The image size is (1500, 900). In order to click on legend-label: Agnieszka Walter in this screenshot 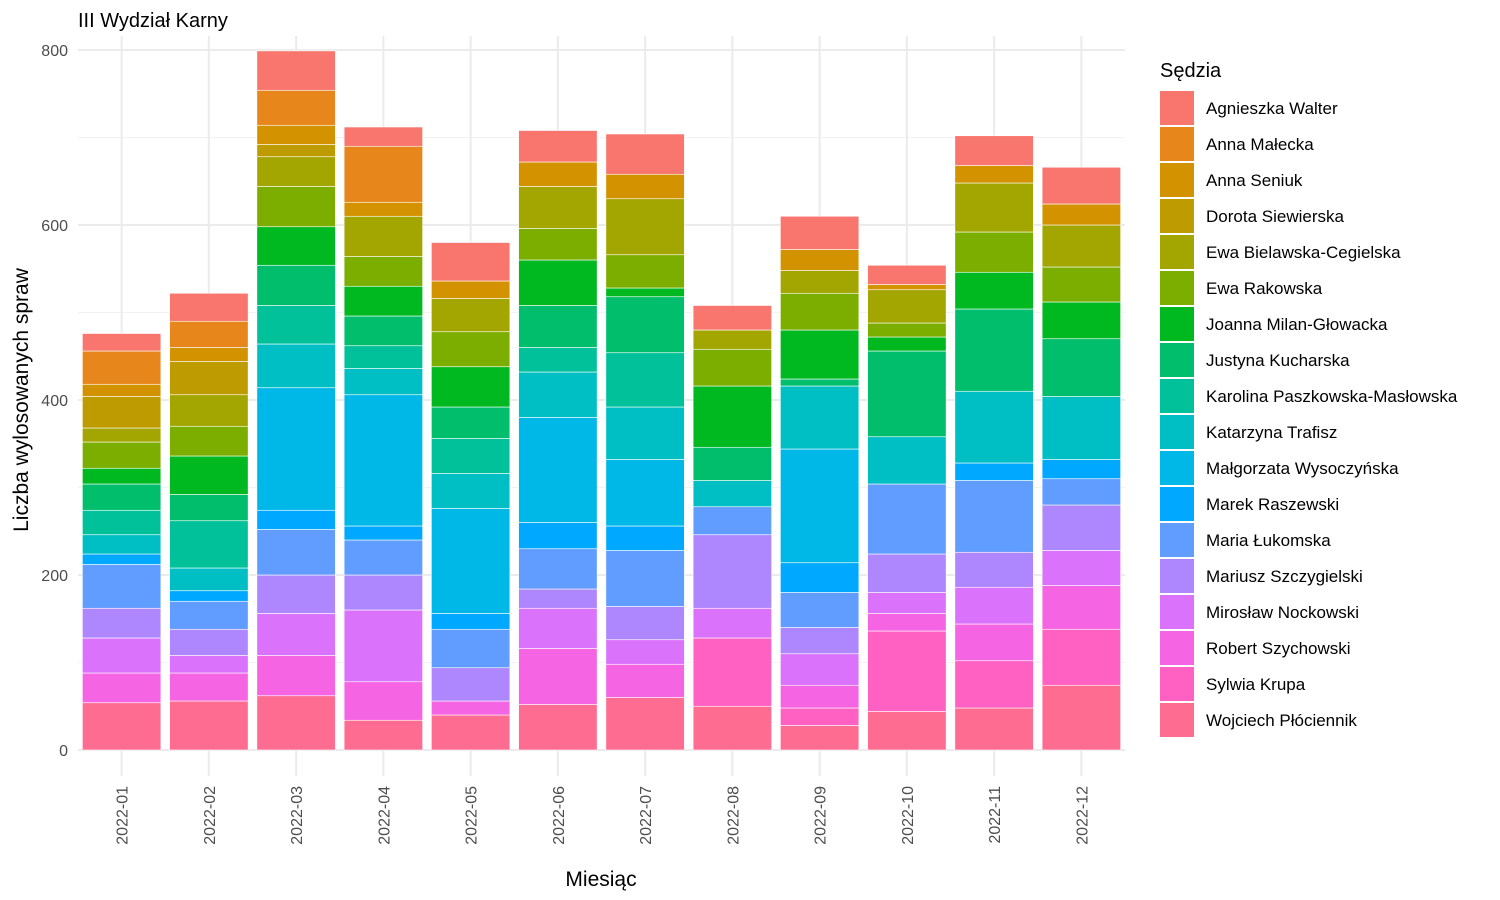, I will do `click(1272, 108)`.